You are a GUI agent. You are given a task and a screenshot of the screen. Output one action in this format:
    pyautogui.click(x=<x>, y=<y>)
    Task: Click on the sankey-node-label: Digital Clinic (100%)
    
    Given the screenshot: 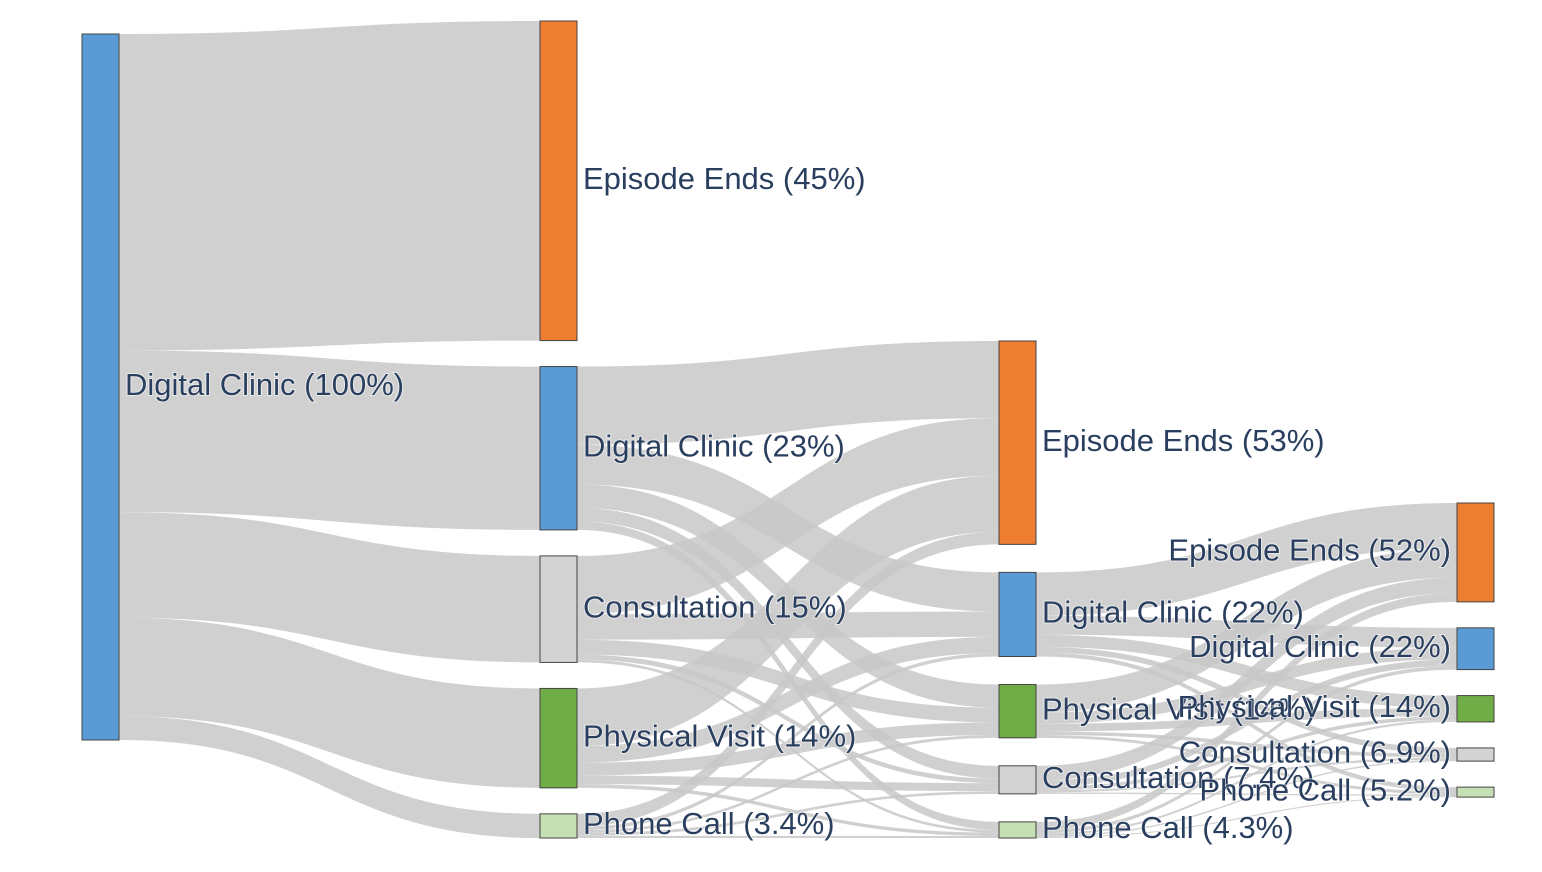 What is the action you would take?
    pyautogui.click(x=264, y=384)
    